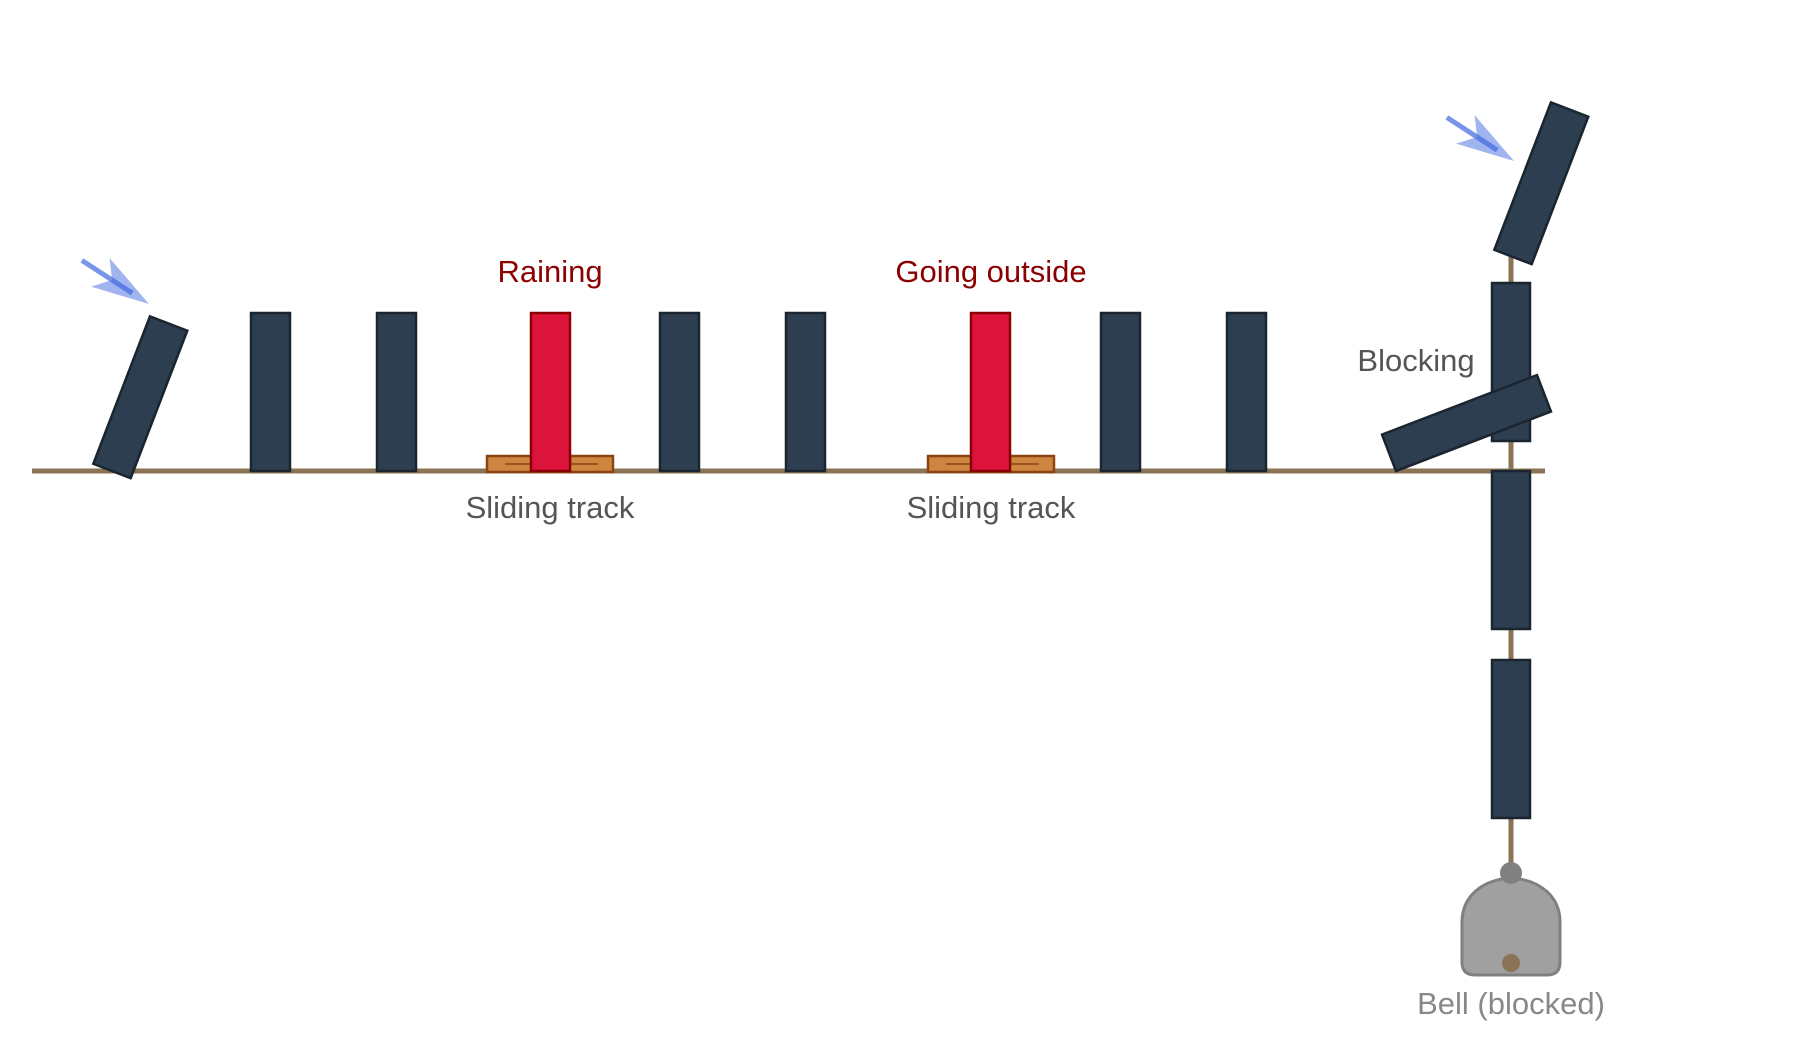  I want to click on domino-tipping-top, so click(1541, 183).